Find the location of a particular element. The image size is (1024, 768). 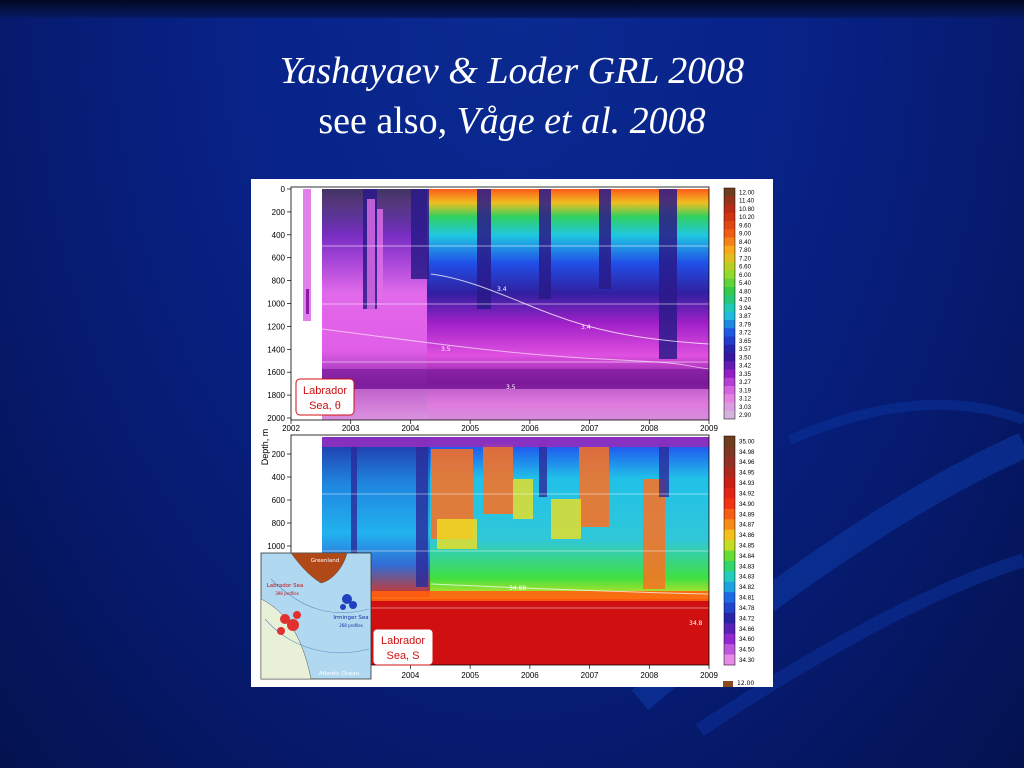

salinity-x-tick-label: 2009 is located at coordinates (709, 675).